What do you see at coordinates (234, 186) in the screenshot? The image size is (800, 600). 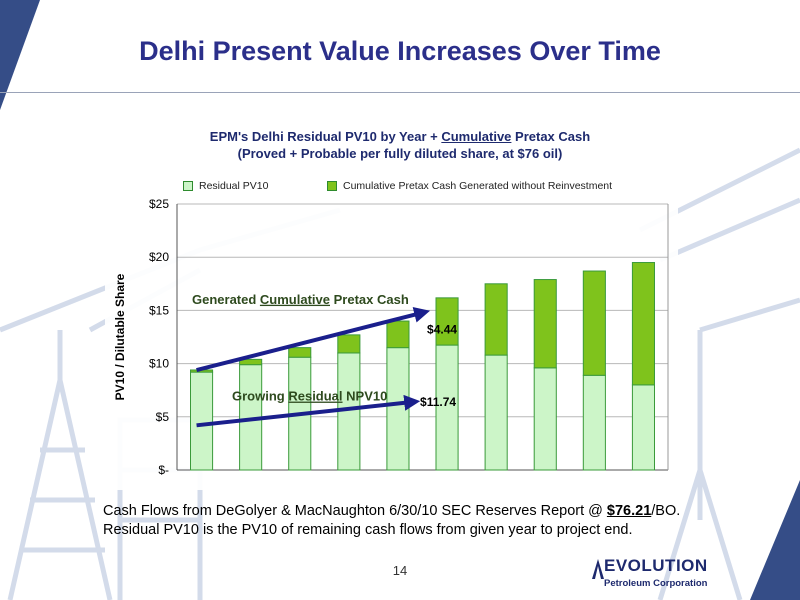 I see `legend-label-residual: Residual PV10` at bounding box center [234, 186].